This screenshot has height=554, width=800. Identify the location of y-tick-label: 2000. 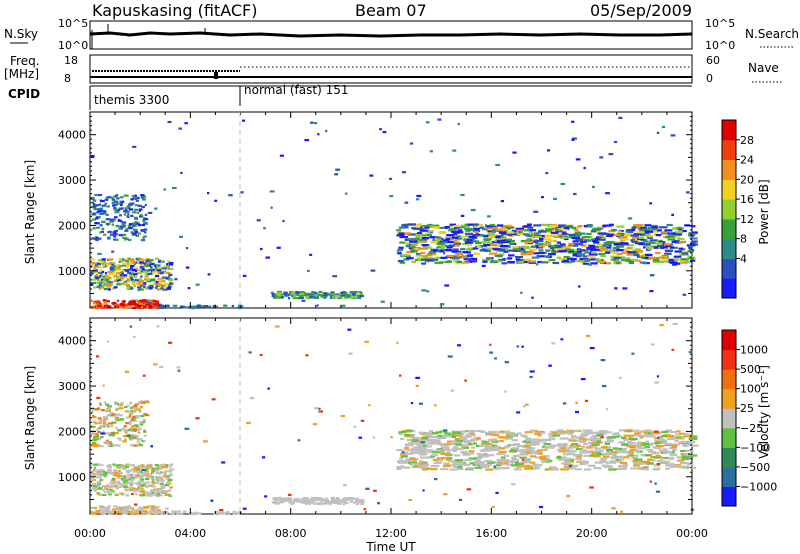
(72, 431).